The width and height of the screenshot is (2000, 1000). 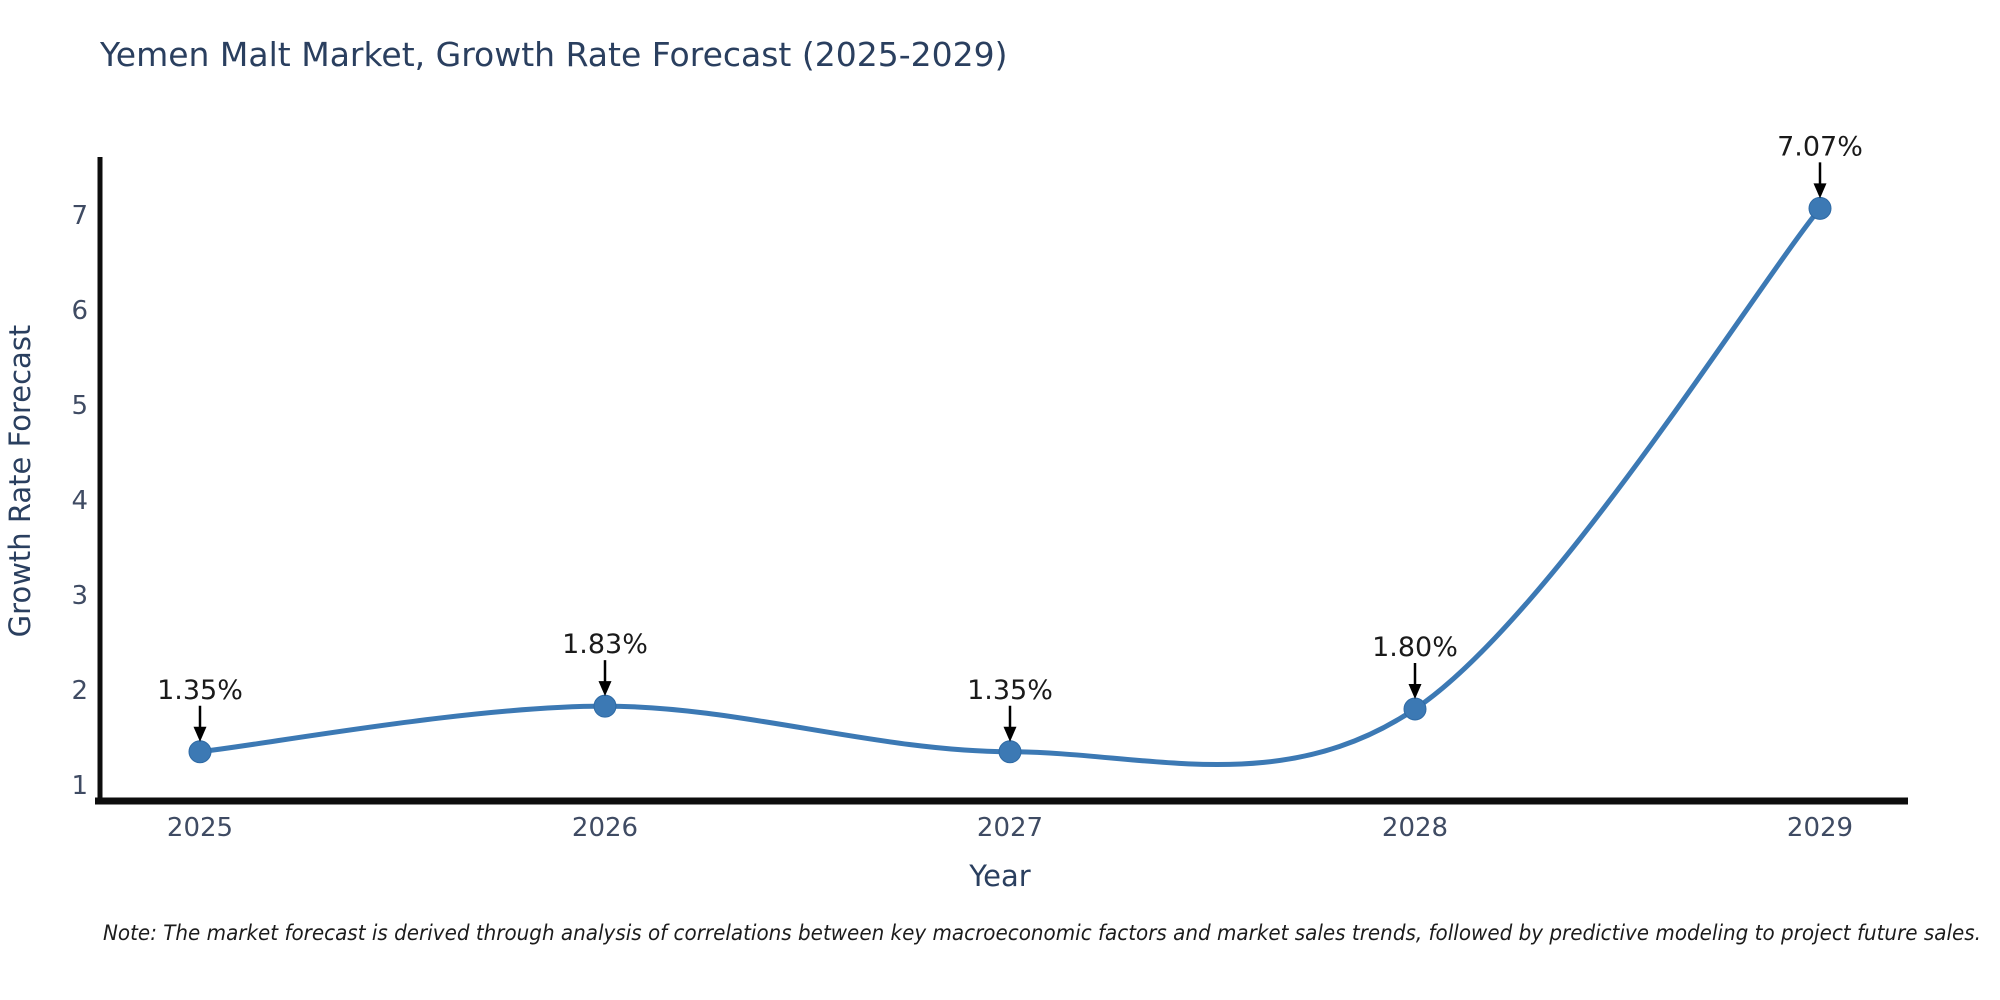 I want to click on point-value-label: 7.07%, so click(x=1820, y=146).